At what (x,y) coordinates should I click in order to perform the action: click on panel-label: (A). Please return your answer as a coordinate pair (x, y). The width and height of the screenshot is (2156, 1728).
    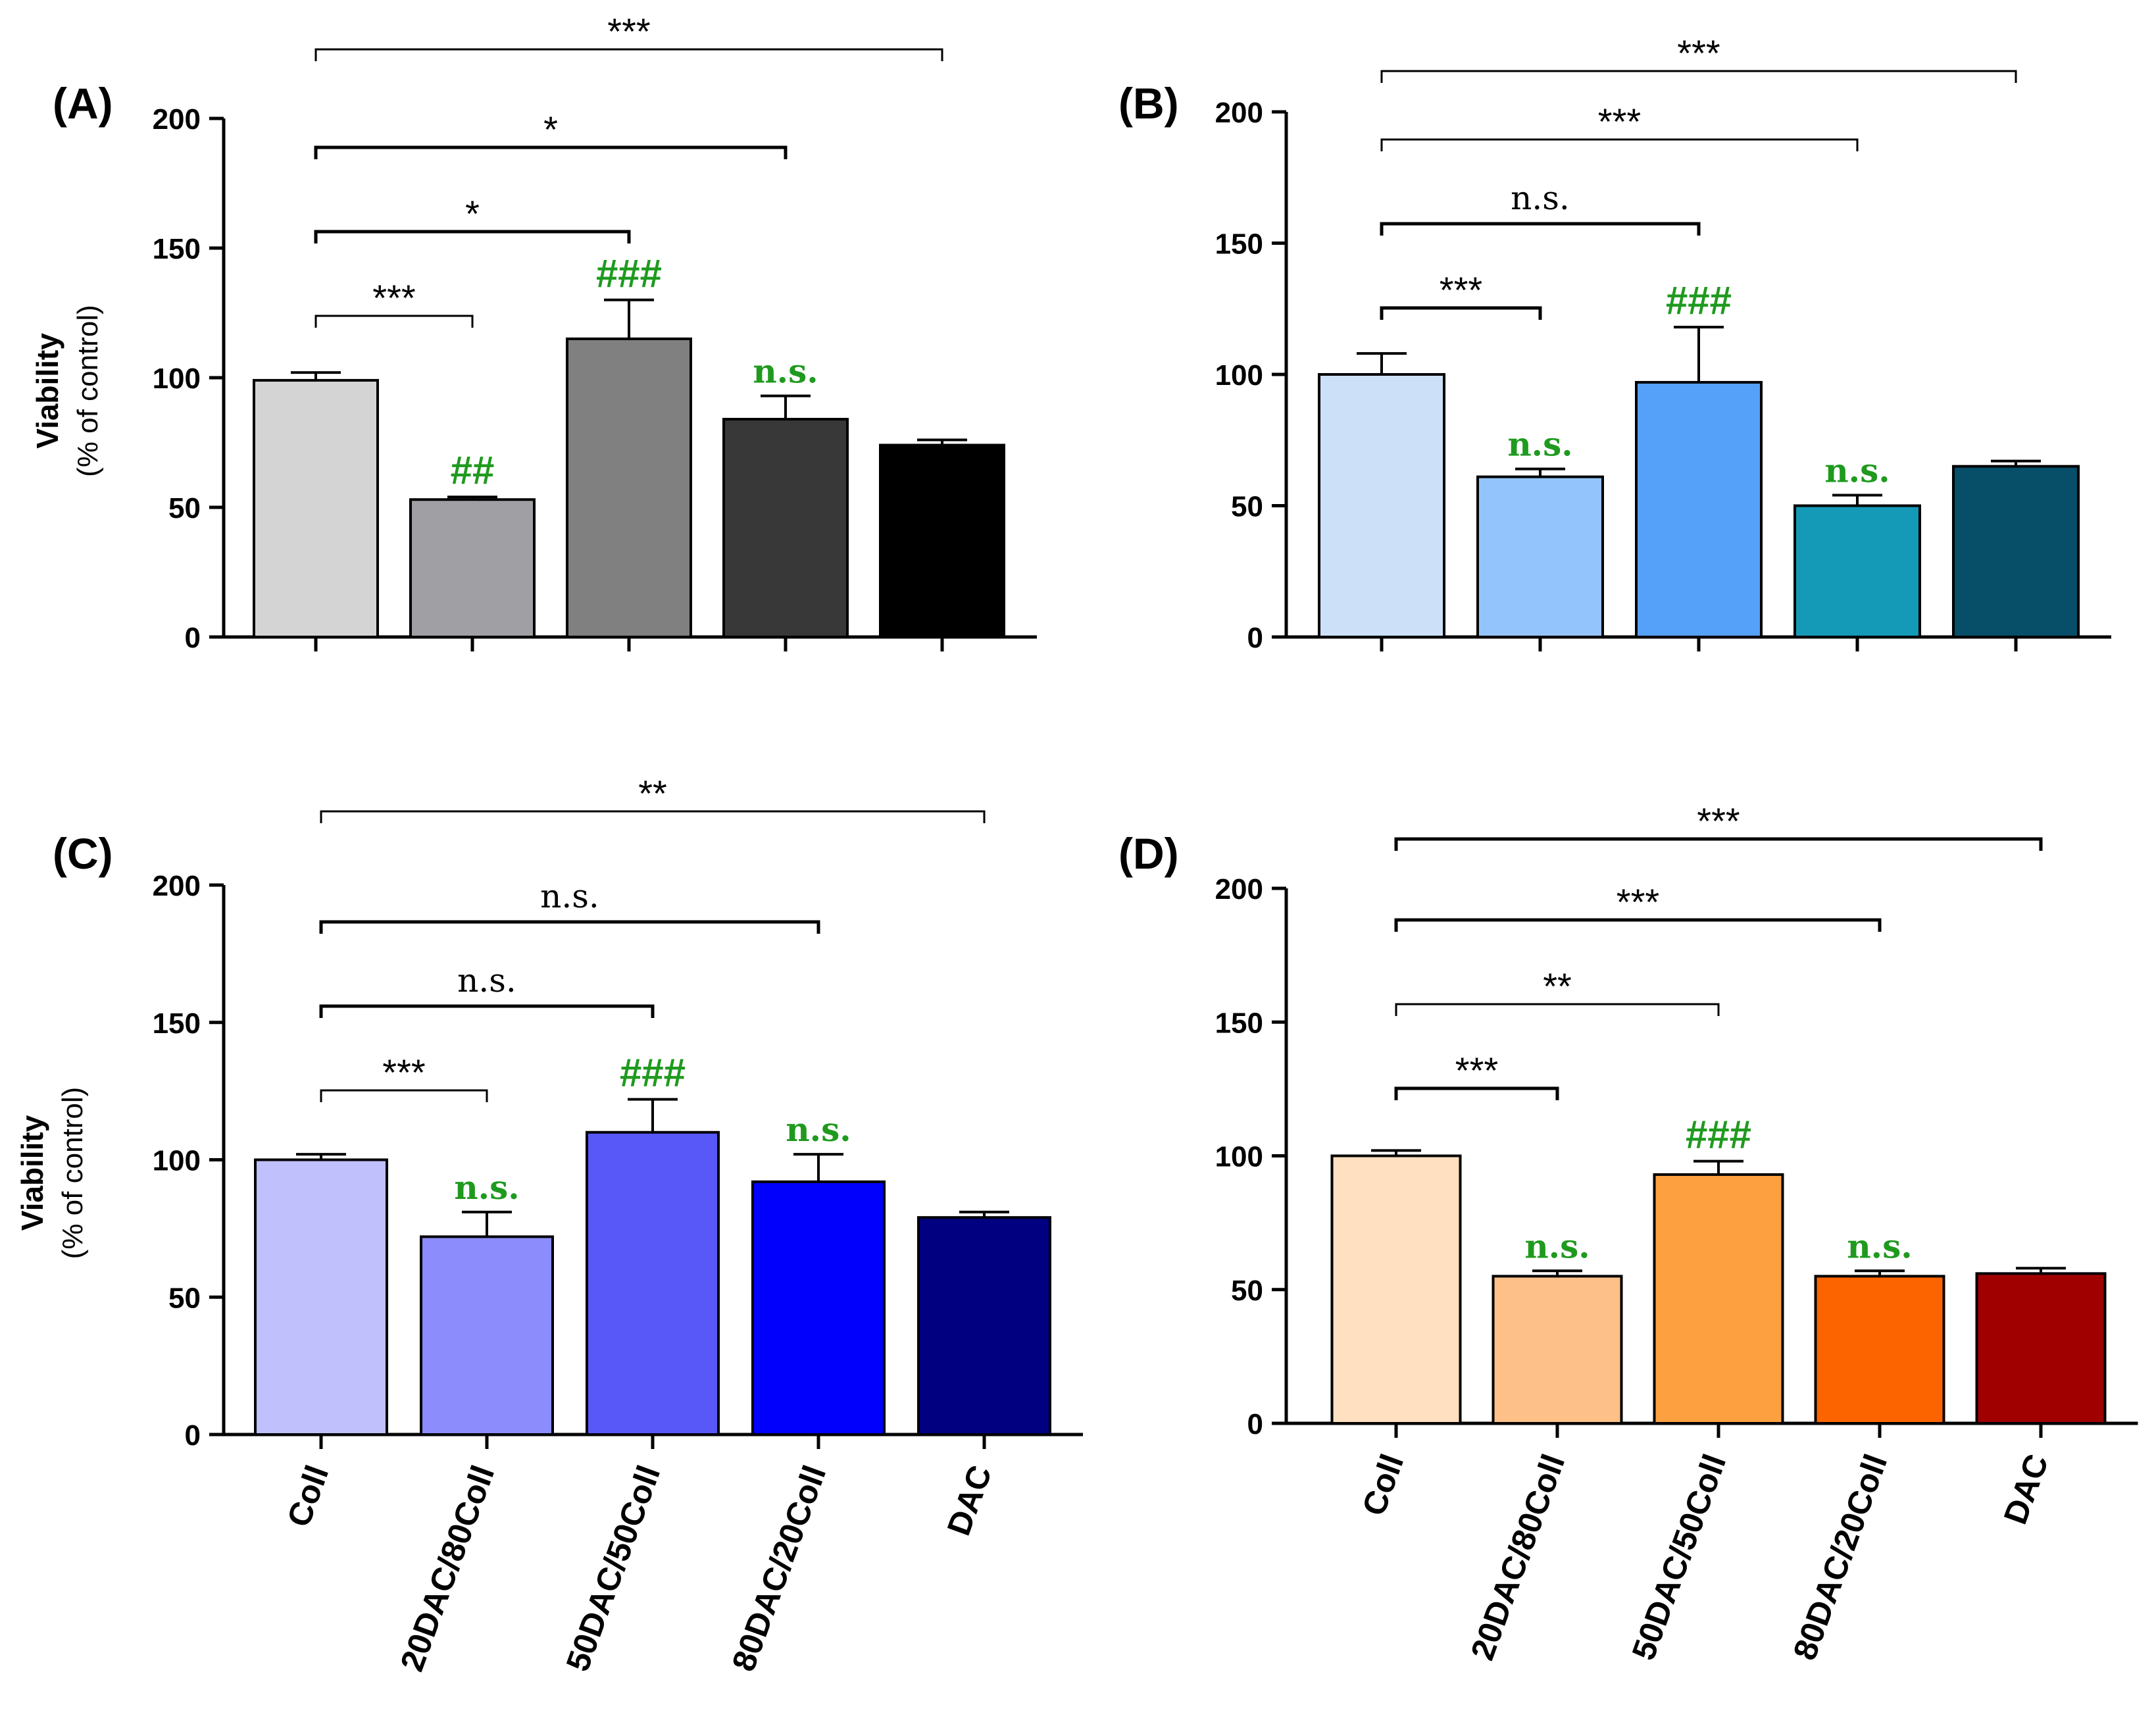
    Looking at the image, I should click on (83, 103).